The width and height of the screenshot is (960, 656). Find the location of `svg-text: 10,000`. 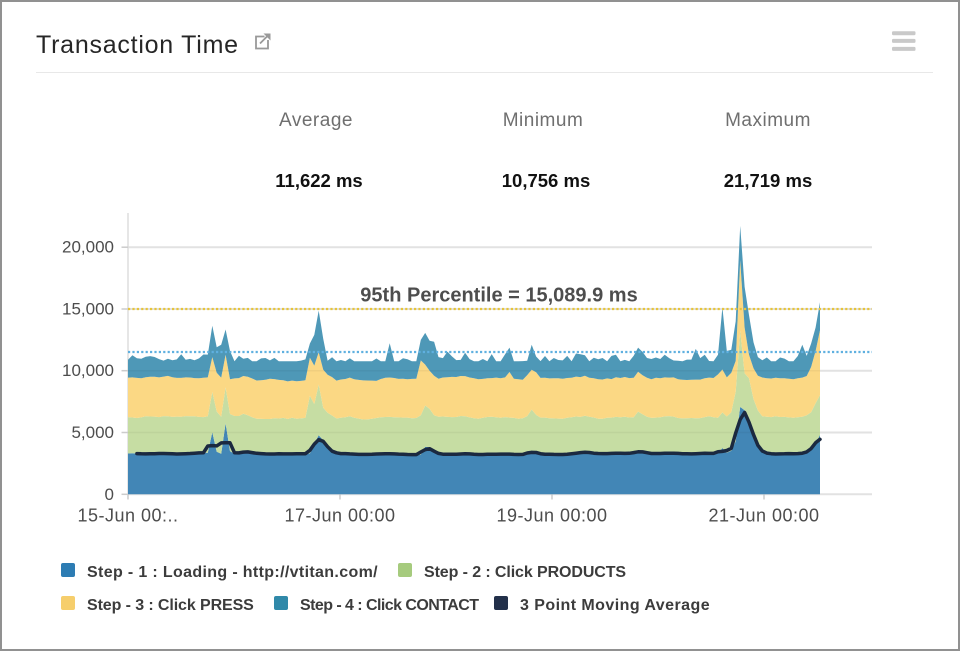

svg-text: 10,000 is located at coordinates (88, 370).